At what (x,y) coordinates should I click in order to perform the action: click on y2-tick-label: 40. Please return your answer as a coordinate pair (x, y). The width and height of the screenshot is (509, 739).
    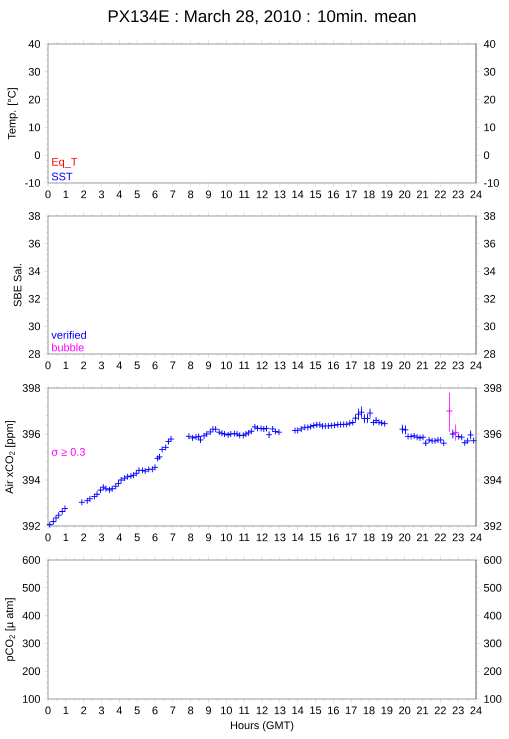
    Looking at the image, I should click on (490, 44).